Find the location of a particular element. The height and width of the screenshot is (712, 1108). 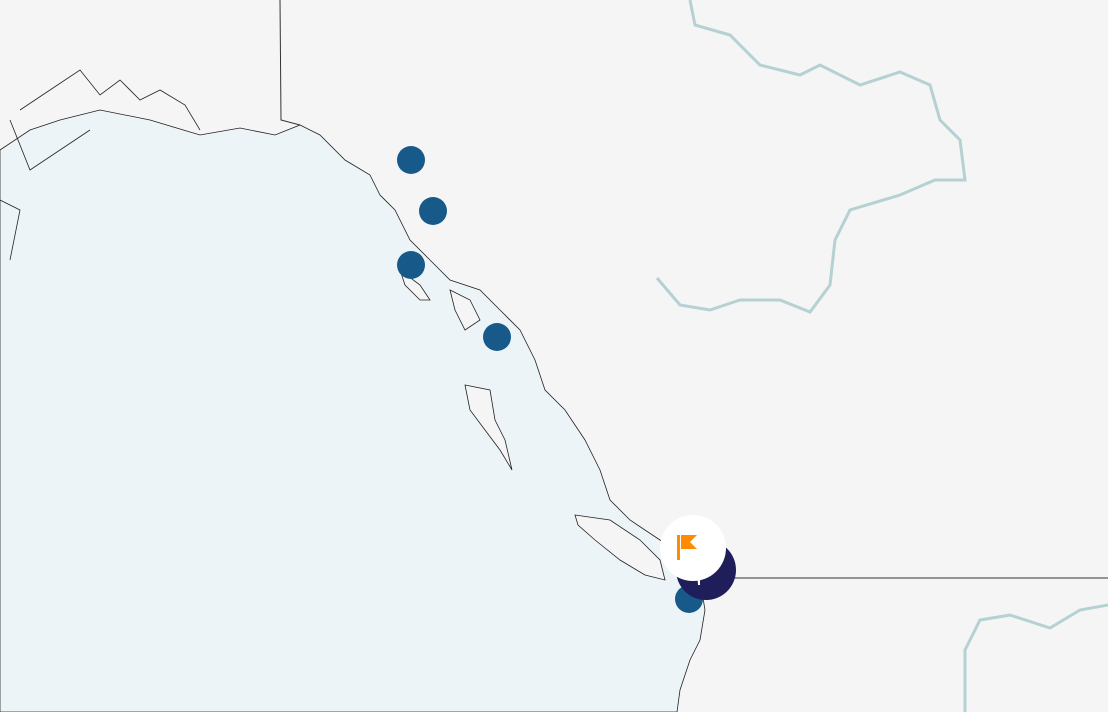

alaska-coast is located at coordinates (100, 165).